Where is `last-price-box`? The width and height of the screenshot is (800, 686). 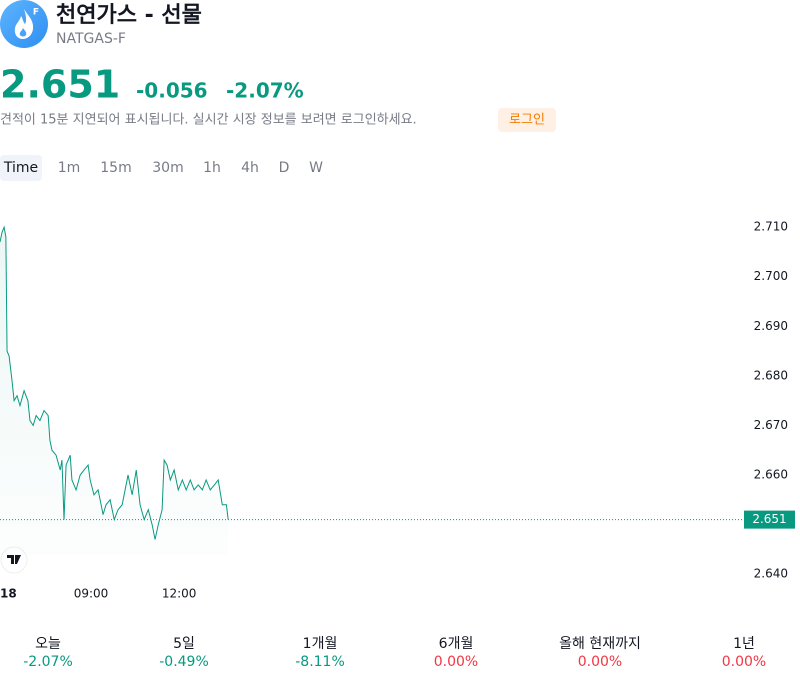
last-price-box is located at coordinates (769, 519).